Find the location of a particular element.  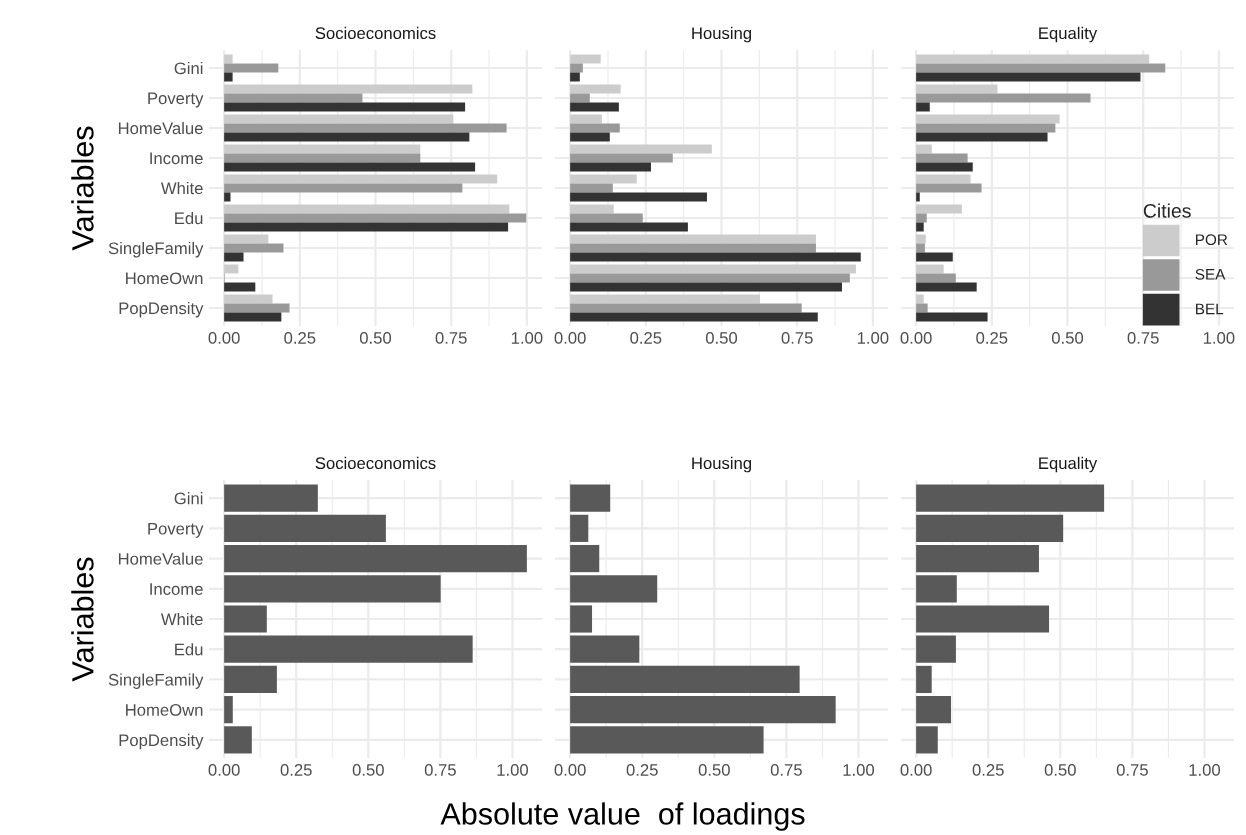

y-tick-label: Gini is located at coordinates (188, 68).